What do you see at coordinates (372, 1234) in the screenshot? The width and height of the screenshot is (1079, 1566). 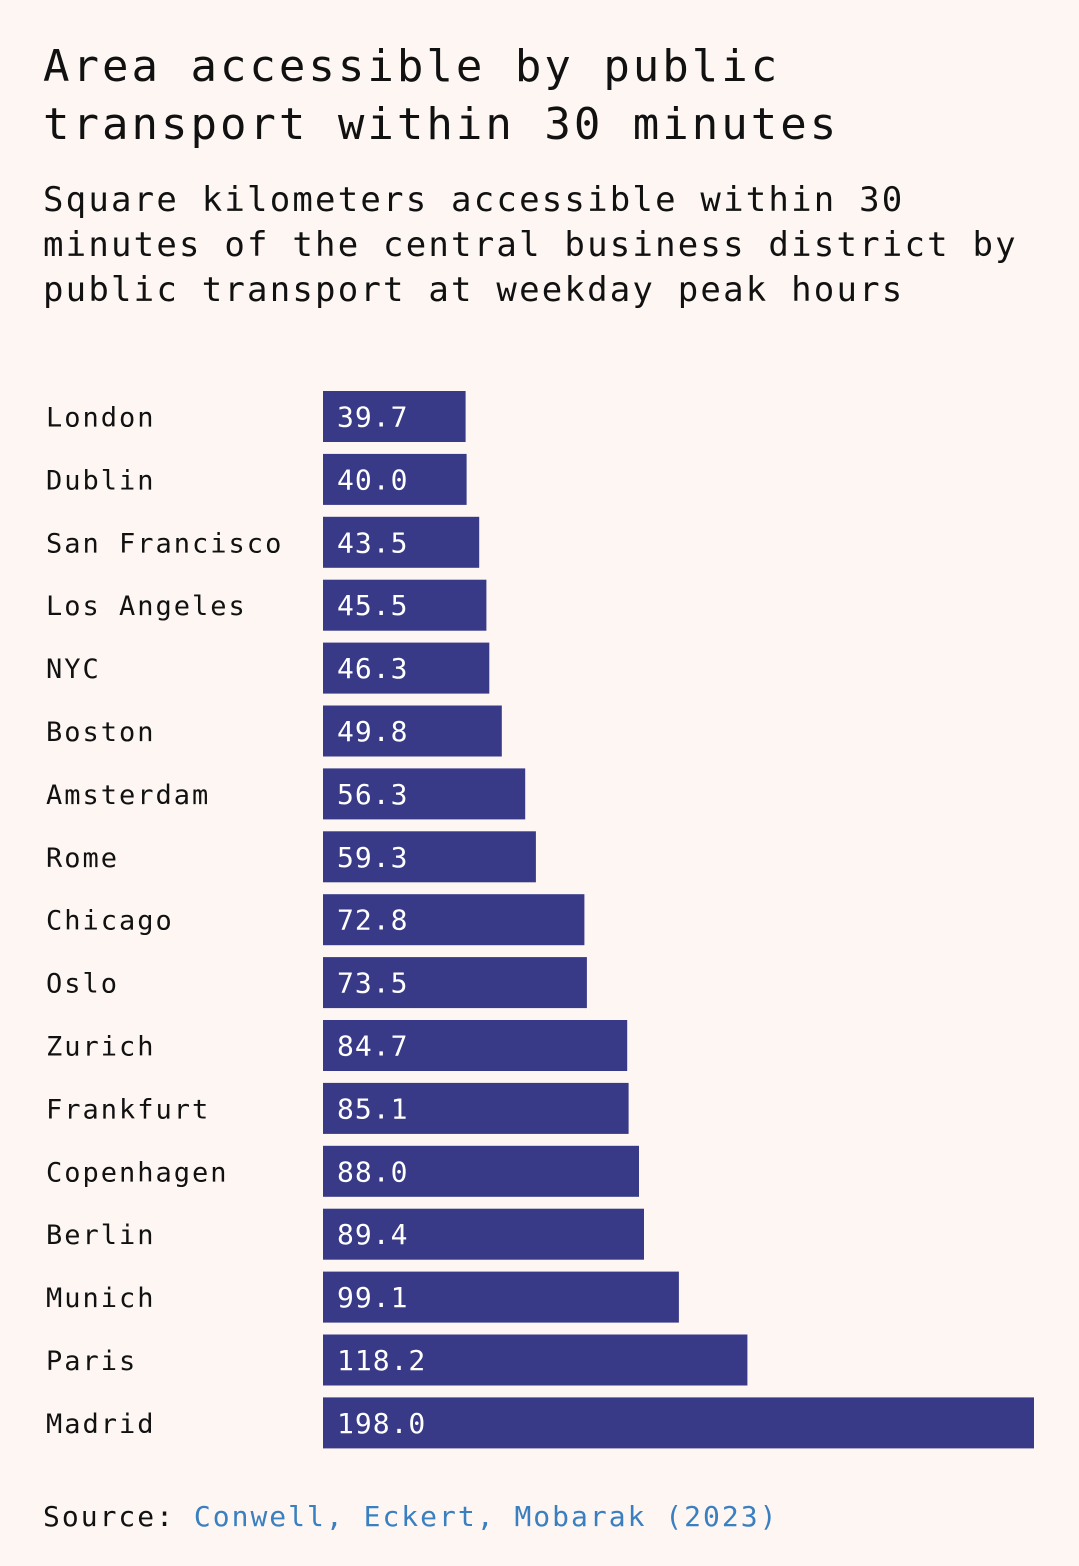 I see `value-label: 89.4` at bounding box center [372, 1234].